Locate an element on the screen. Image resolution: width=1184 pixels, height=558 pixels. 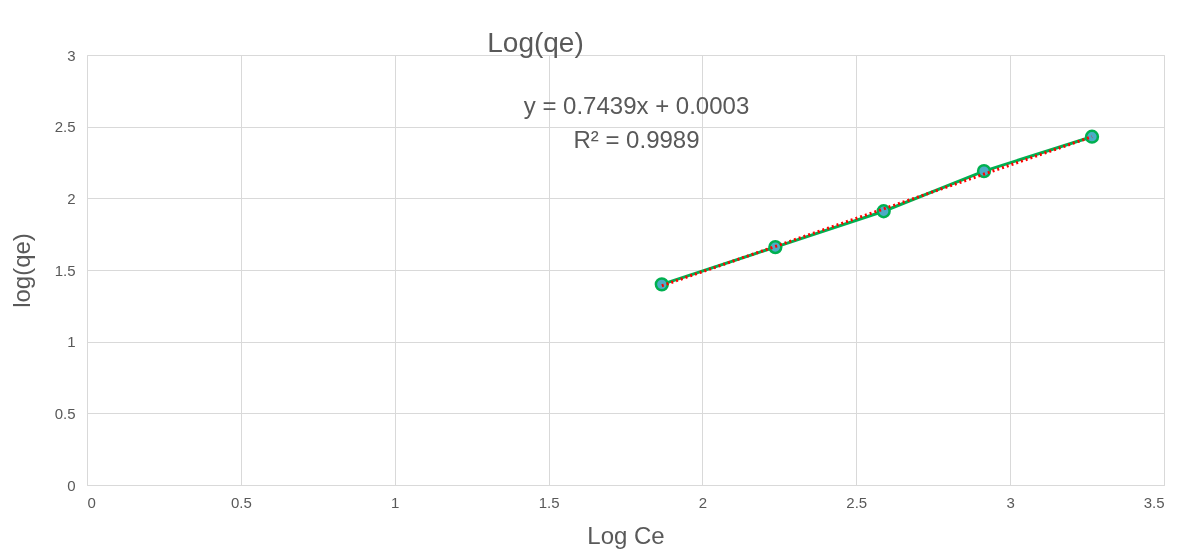
x-tick-label: 0.5 is located at coordinates (241, 502).